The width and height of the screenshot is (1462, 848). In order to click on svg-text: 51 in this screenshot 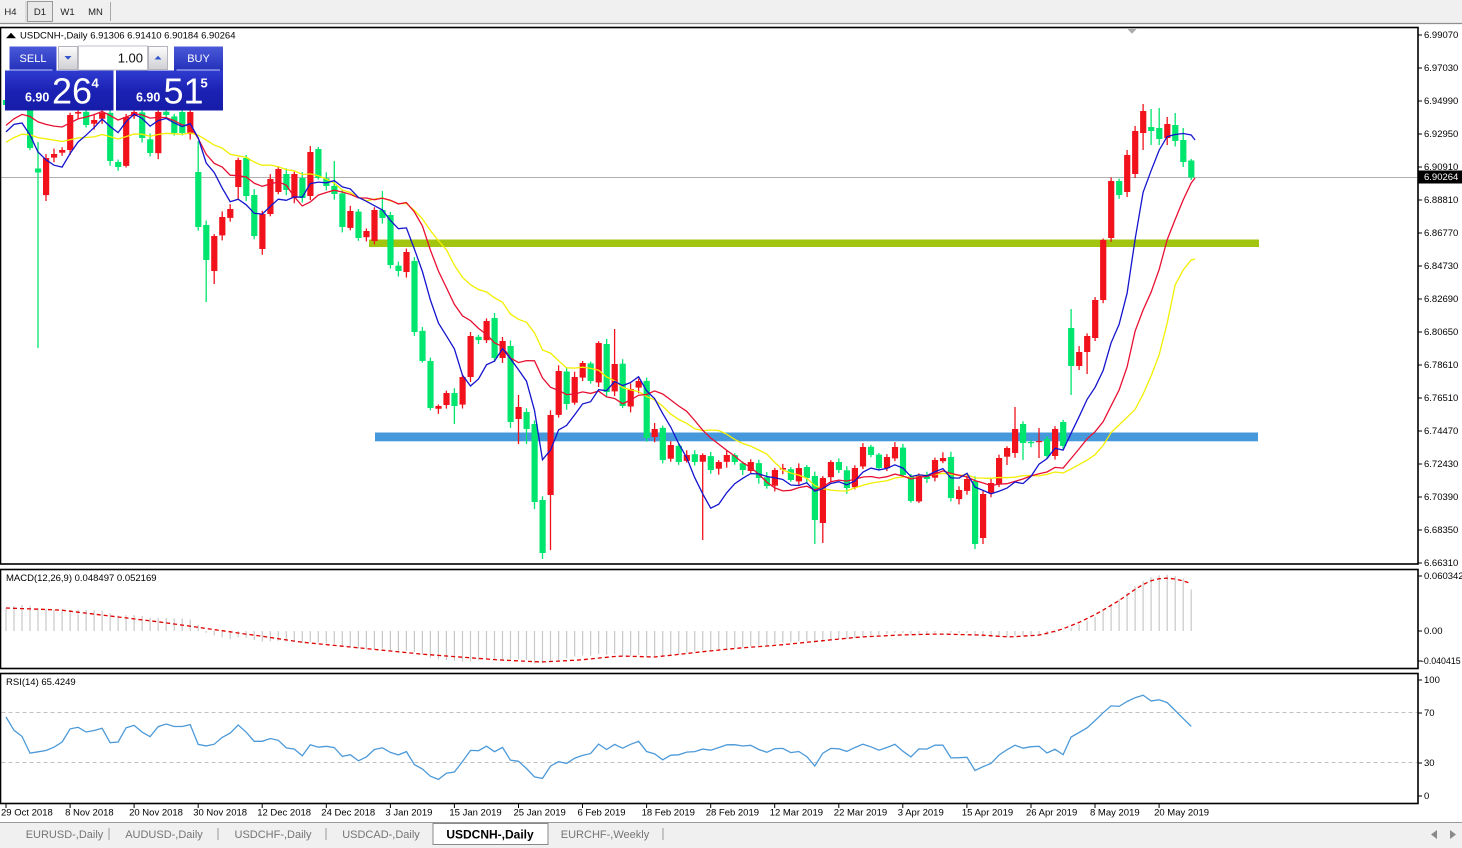, I will do `click(184, 91)`.